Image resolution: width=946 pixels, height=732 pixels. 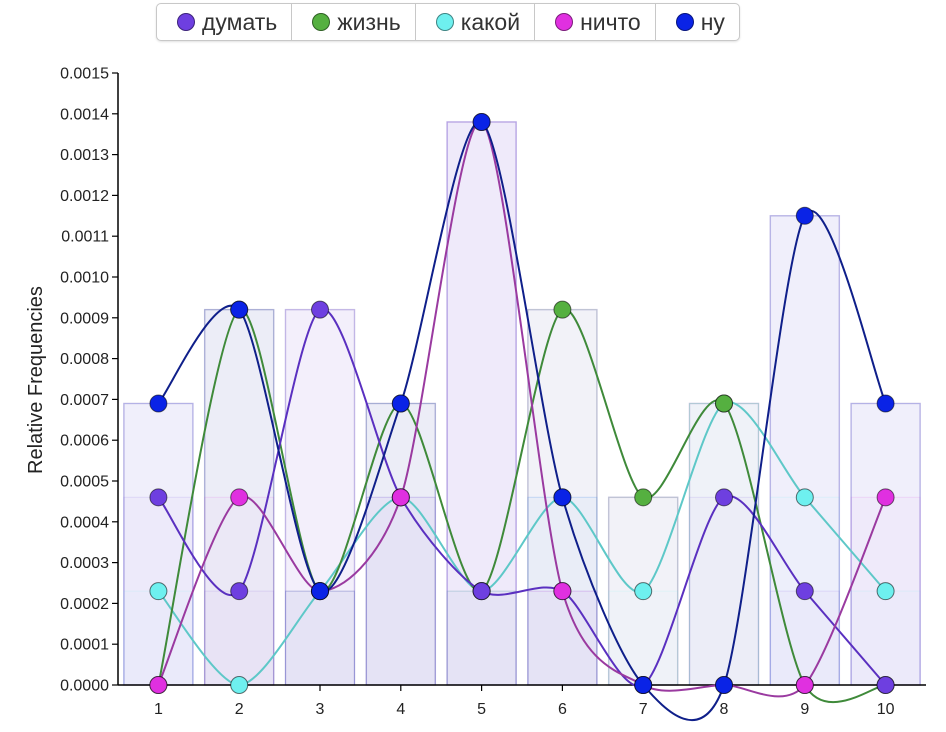 What do you see at coordinates (84, 400) in the screenshot?
I see `y-tick-label: 0.0007` at bounding box center [84, 400].